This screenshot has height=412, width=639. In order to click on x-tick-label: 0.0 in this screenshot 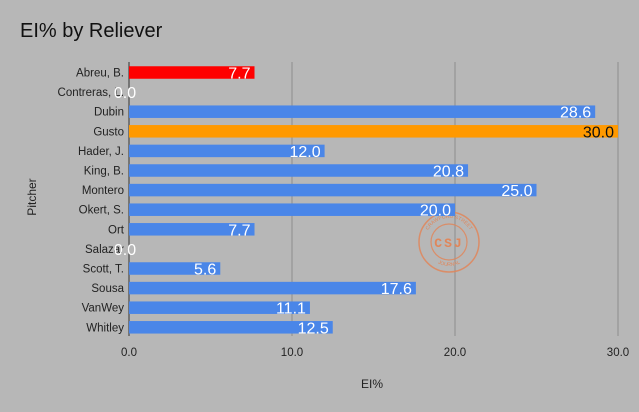, I will do `click(129, 353)`.